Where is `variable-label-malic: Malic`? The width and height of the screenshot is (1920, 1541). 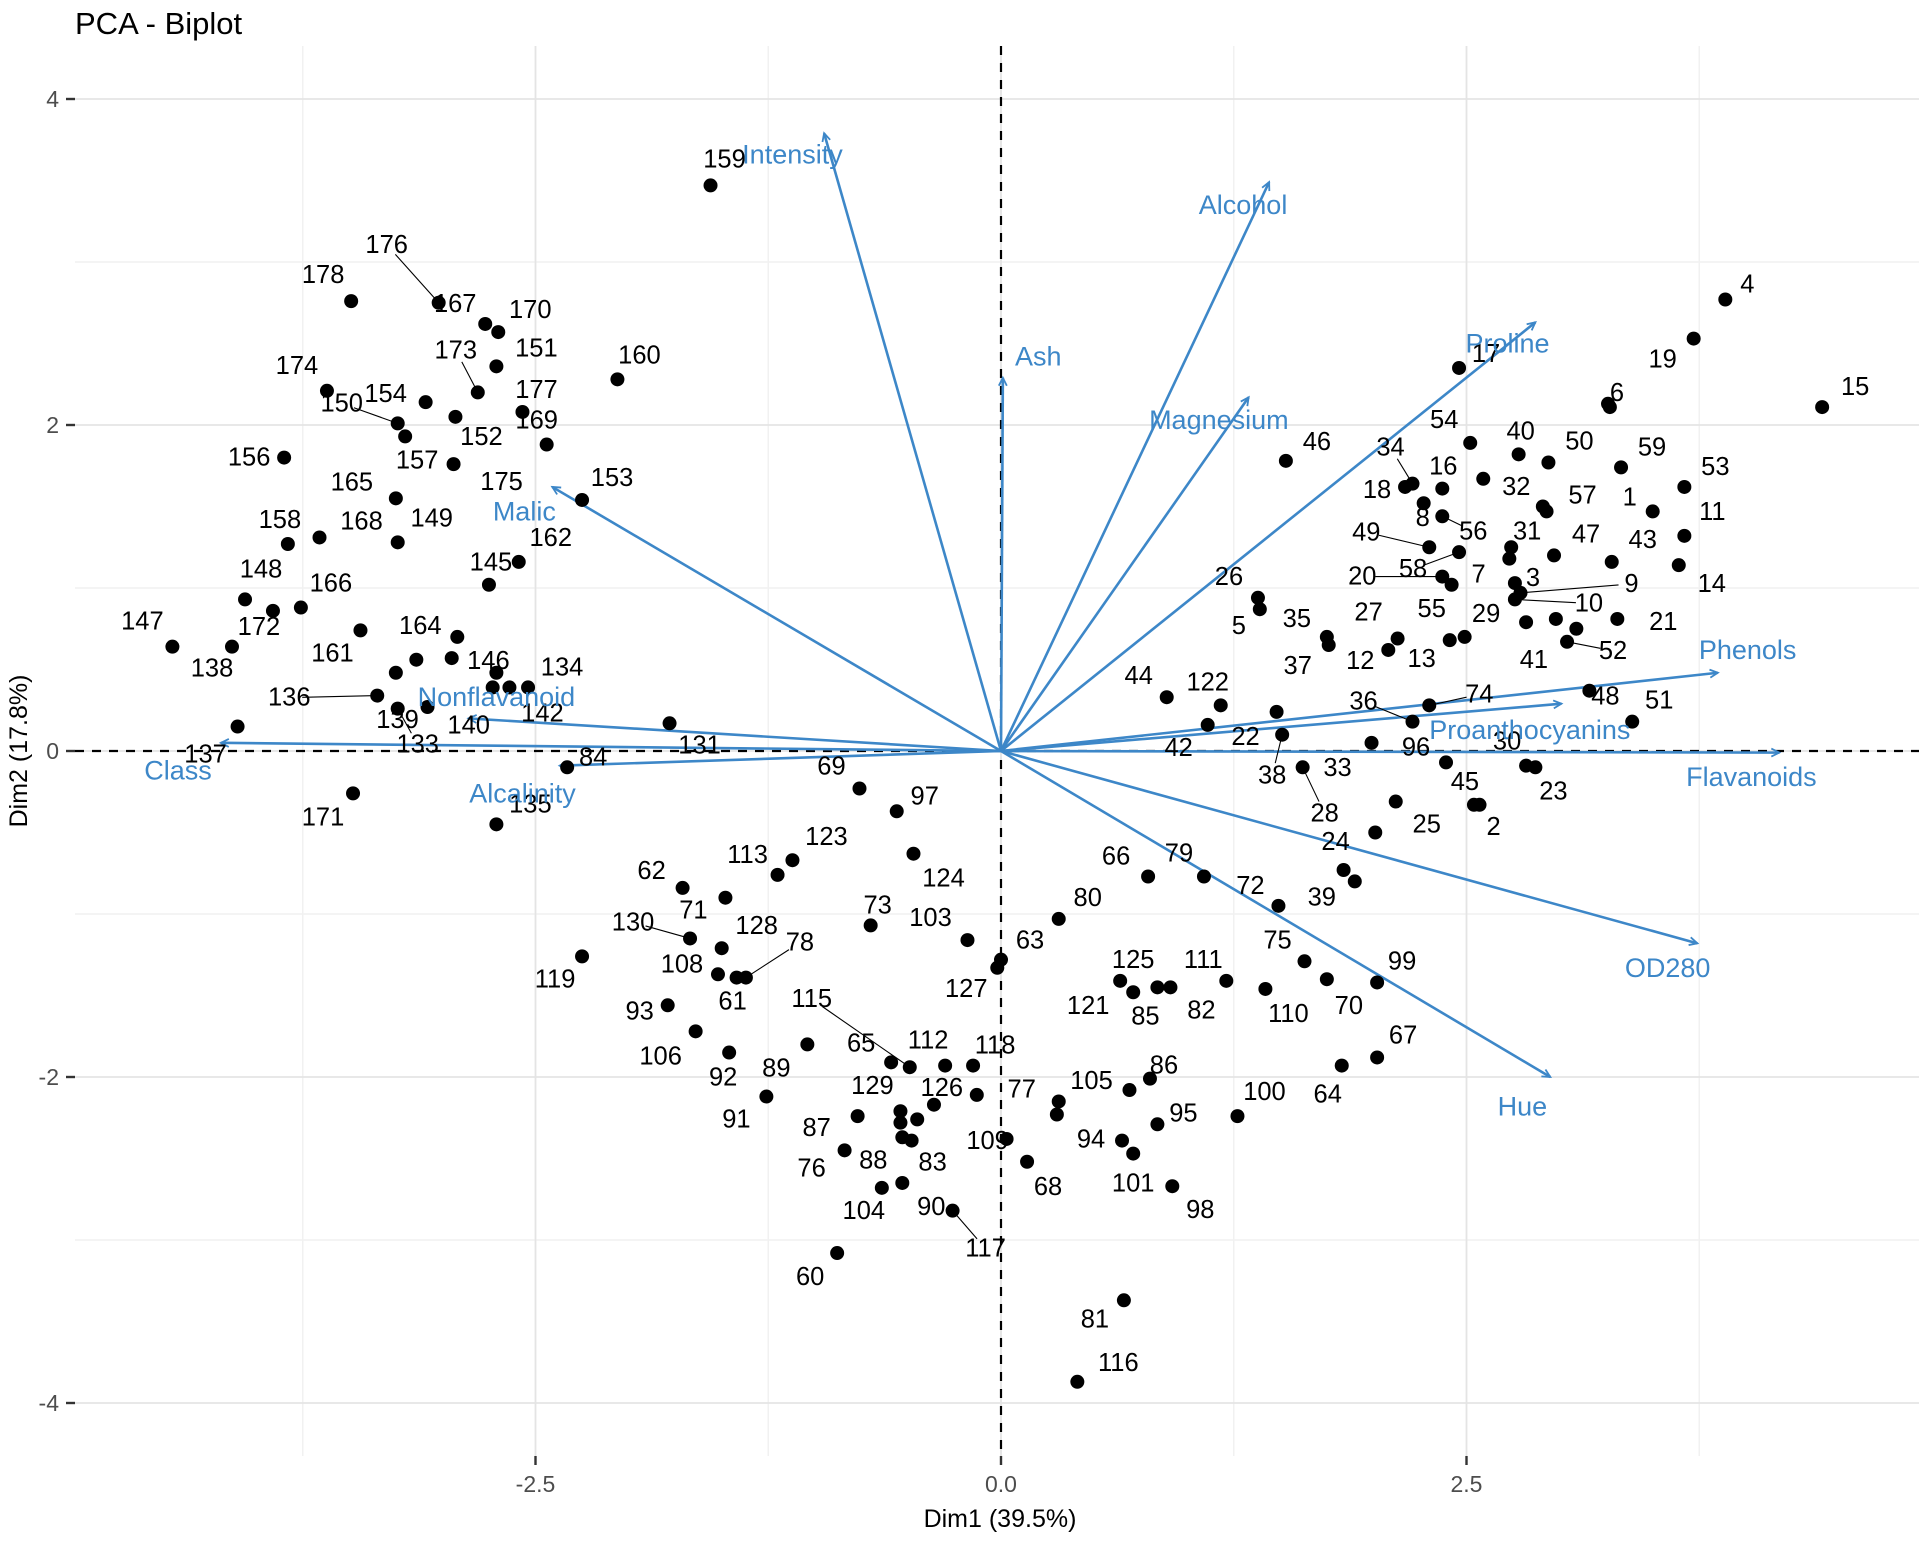
variable-label-malic: Malic is located at coordinates (524, 511).